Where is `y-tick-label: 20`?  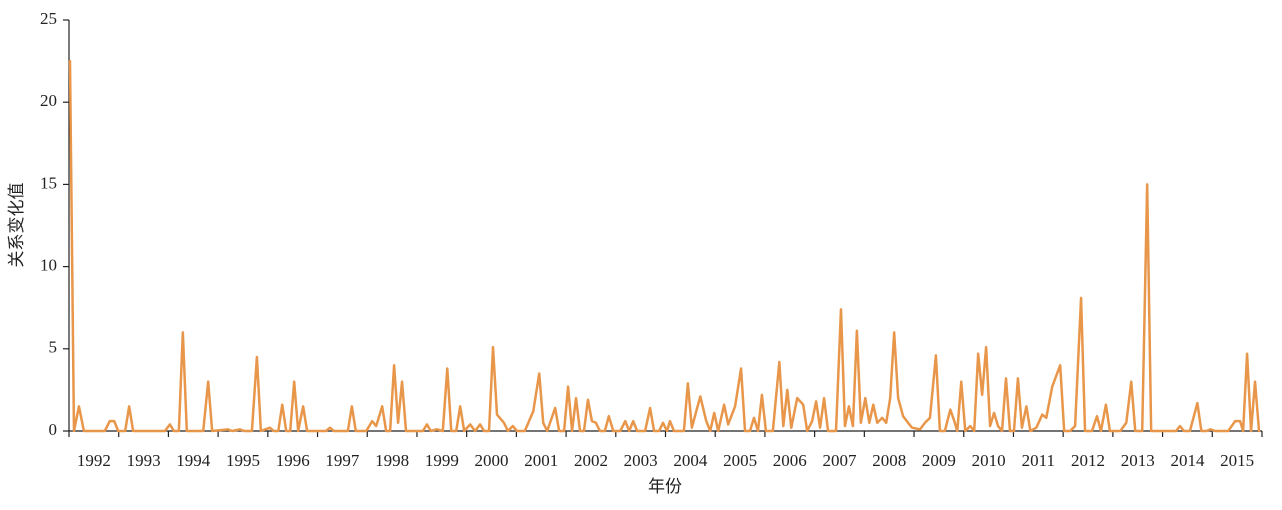
y-tick-label: 20 is located at coordinates (48, 100).